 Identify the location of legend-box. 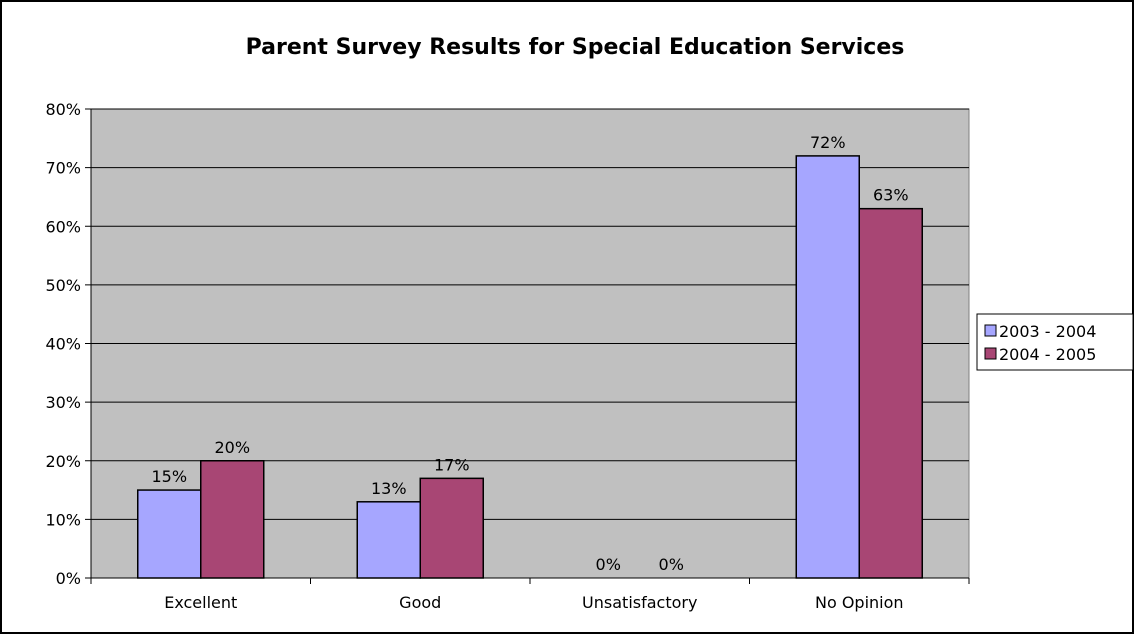
(1055, 342).